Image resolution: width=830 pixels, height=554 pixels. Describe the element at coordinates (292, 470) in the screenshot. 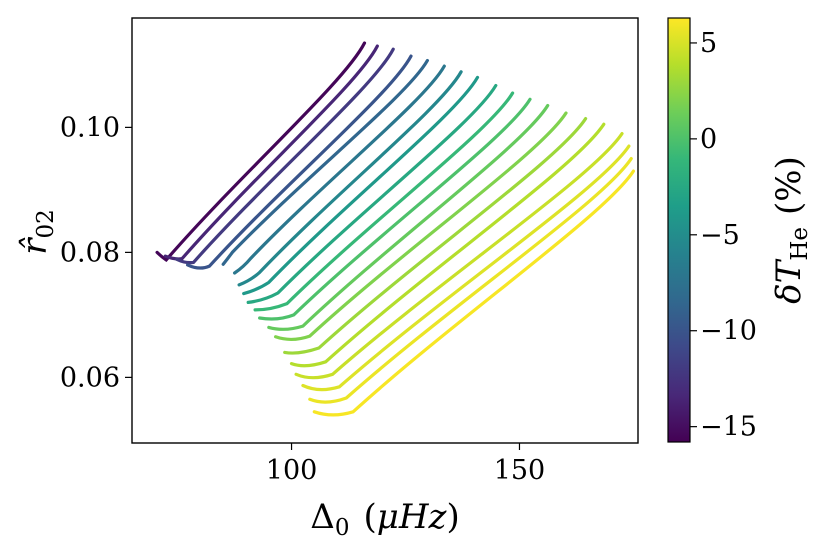

I see `x-tick-label: 100` at that location.